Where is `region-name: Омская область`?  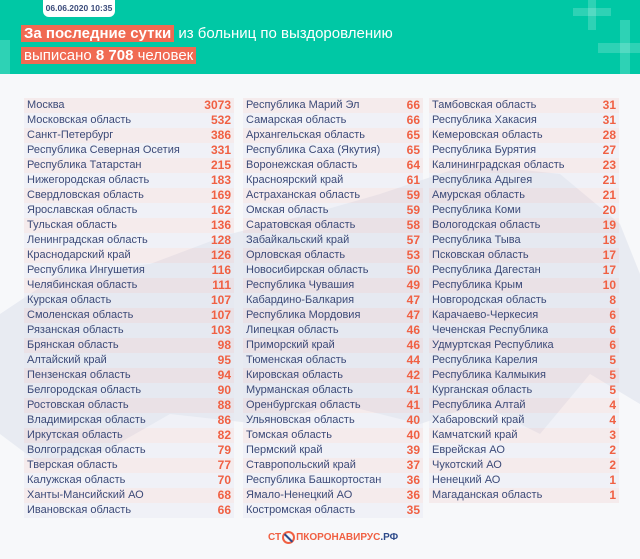 region-name: Омская область is located at coordinates (287, 210).